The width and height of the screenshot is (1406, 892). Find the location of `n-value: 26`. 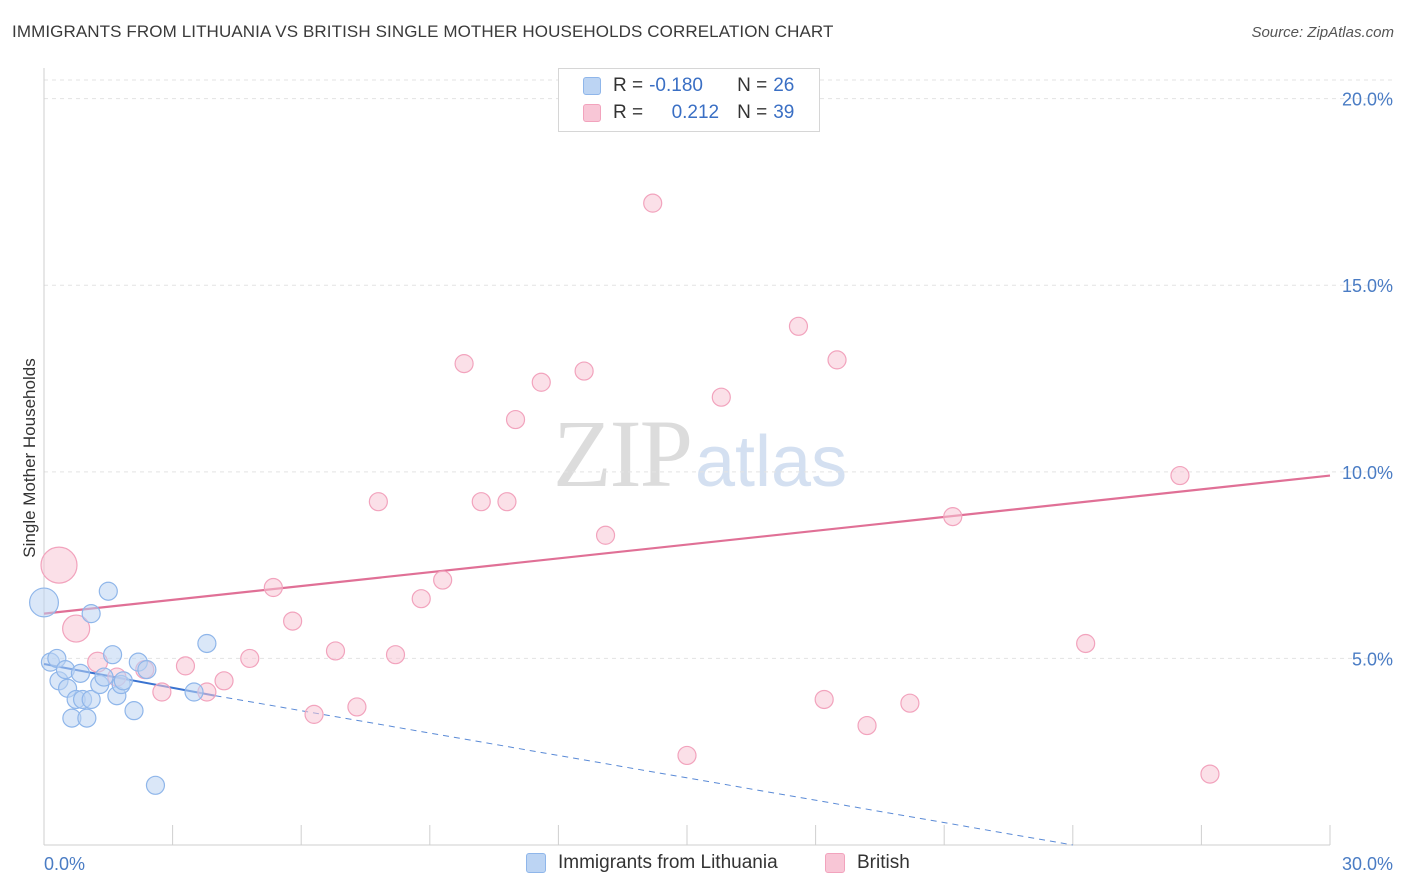

n-value: 26 is located at coordinates (784, 85).